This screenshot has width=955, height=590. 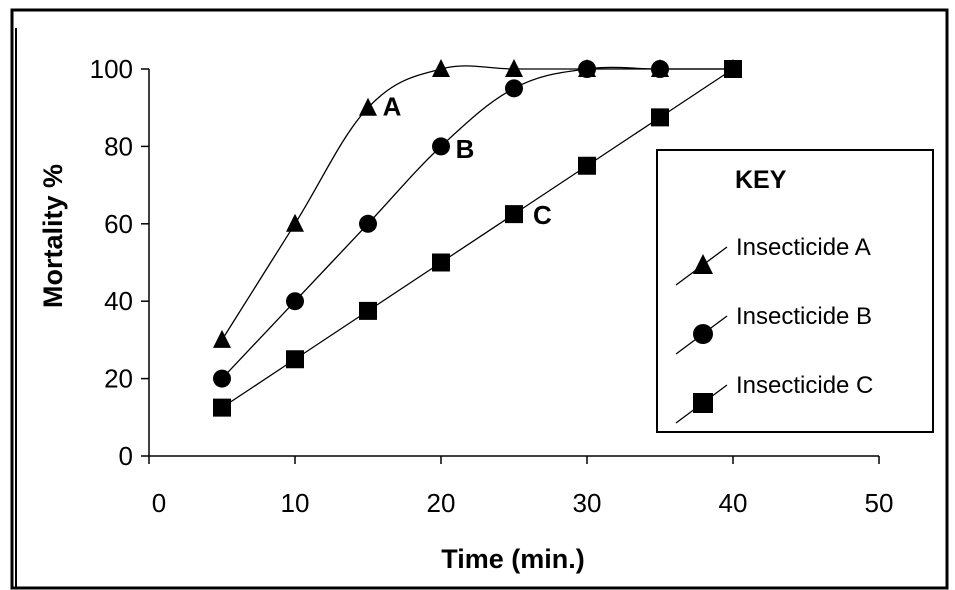 I want to click on legend-items: Insecticide A Insecticide B Insecticide C, so click(x=774, y=329).